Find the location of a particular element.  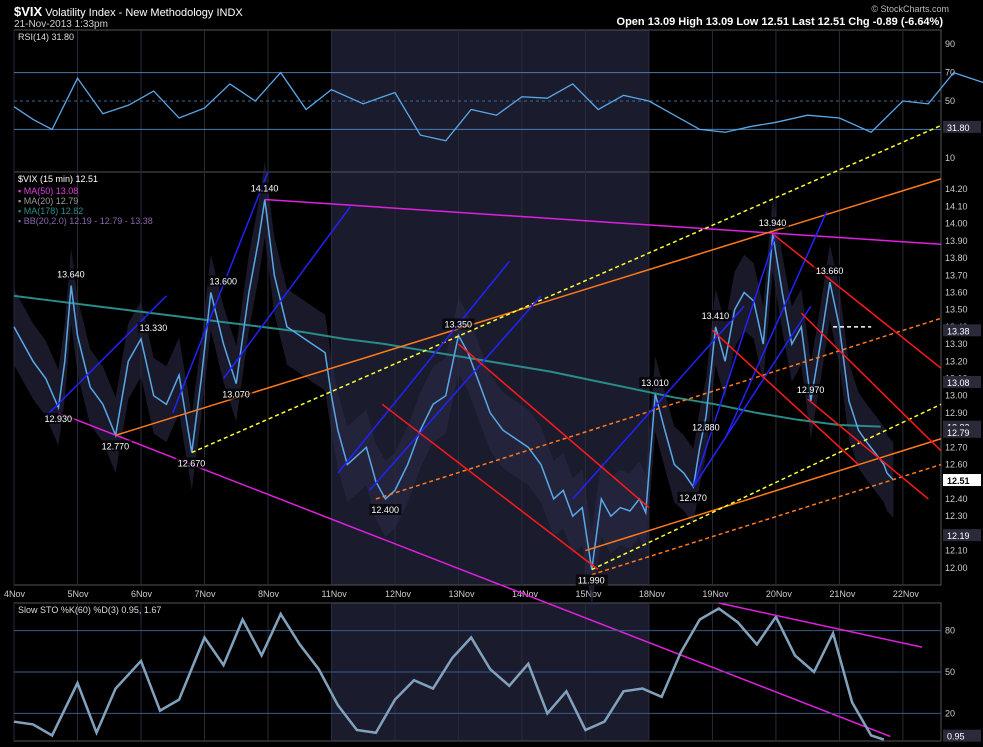

price-annotation: 12.670 is located at coordinates (192, 463).